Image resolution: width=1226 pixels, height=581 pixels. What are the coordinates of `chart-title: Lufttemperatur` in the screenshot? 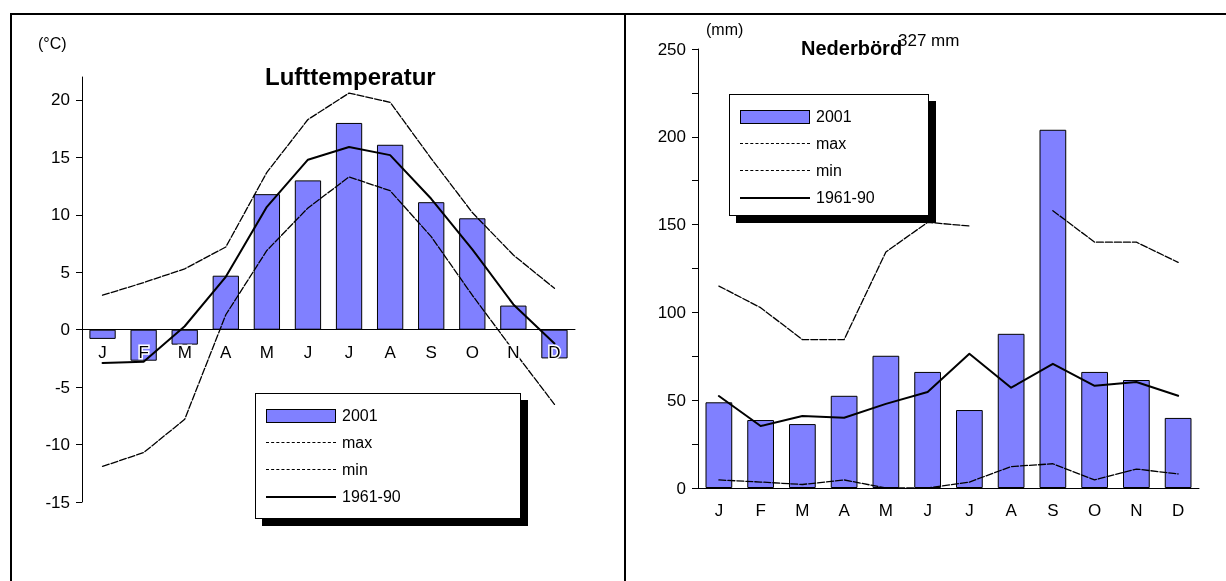 It's located at (350, 76).